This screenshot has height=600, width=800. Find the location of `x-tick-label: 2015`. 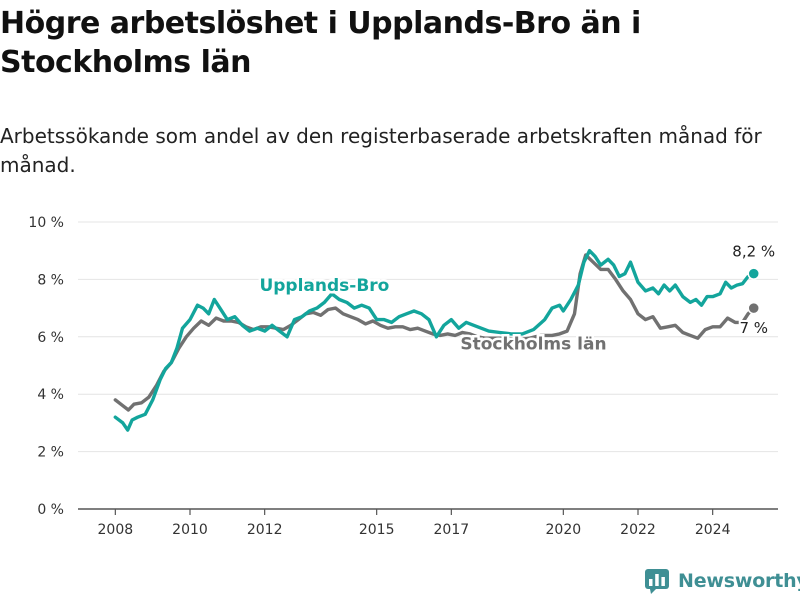

x-tick-label: 2015 is located at coordinates (377, 530).